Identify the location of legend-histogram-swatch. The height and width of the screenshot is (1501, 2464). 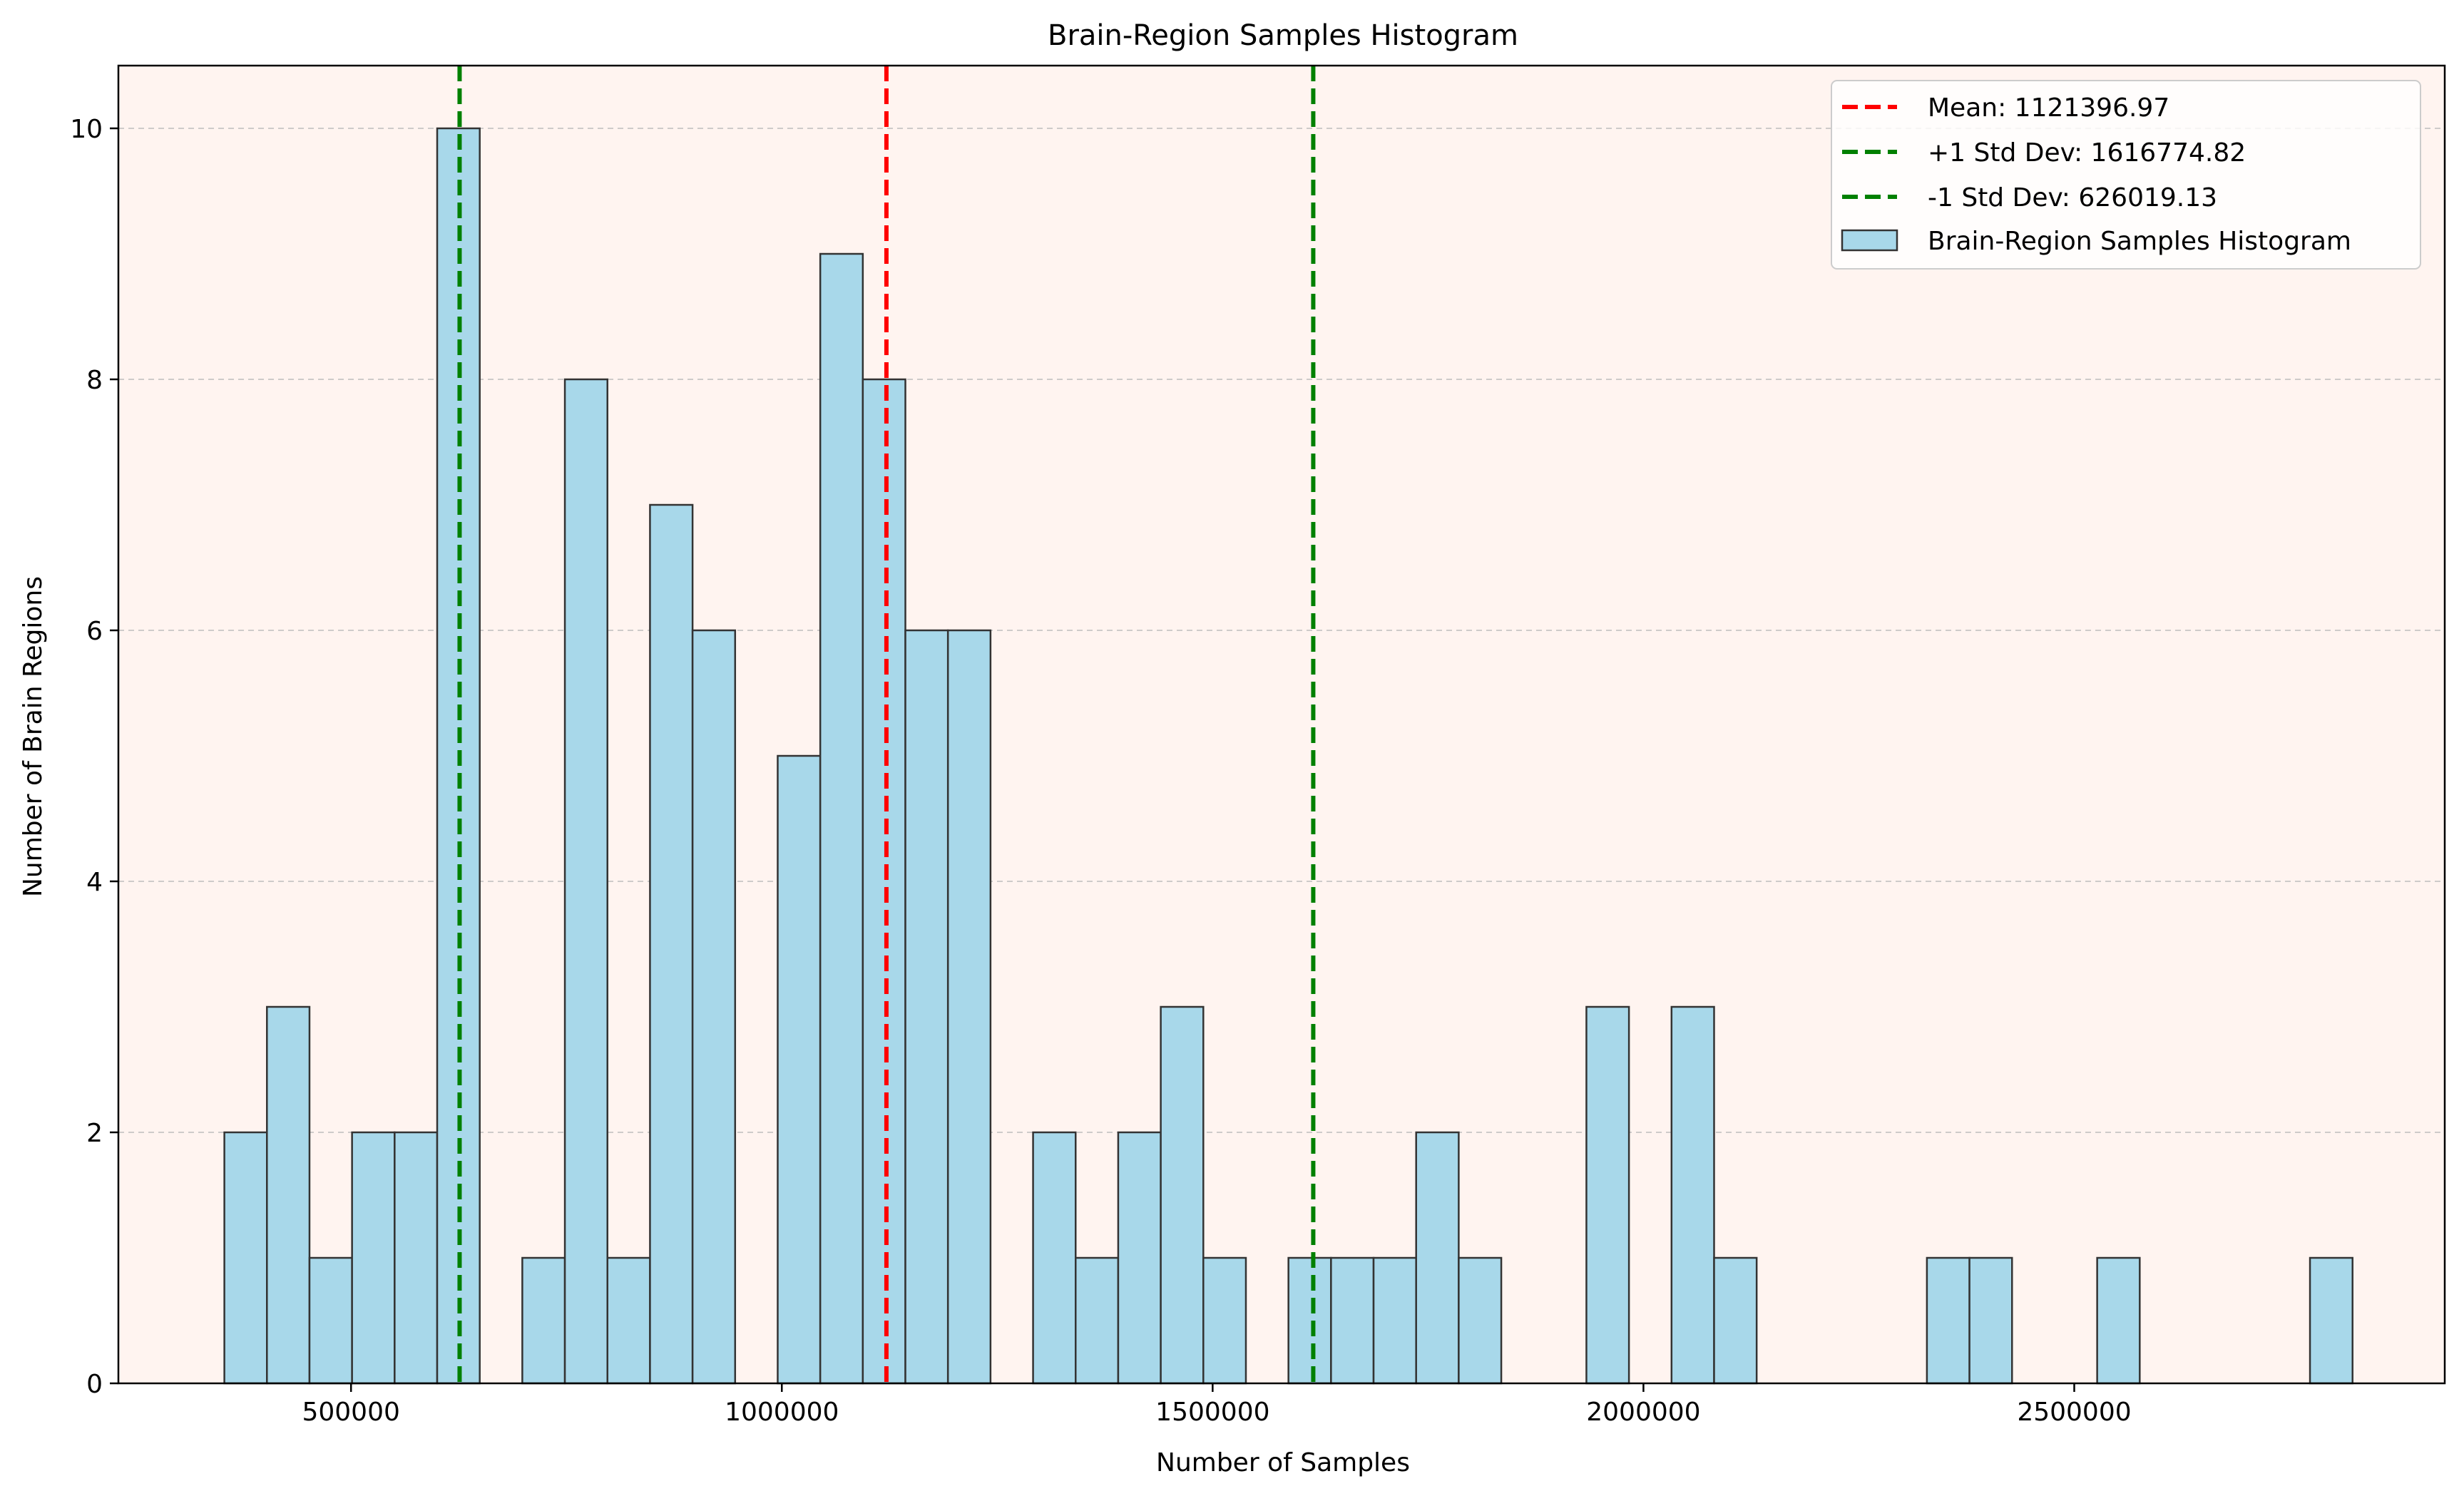
(1870, 240).